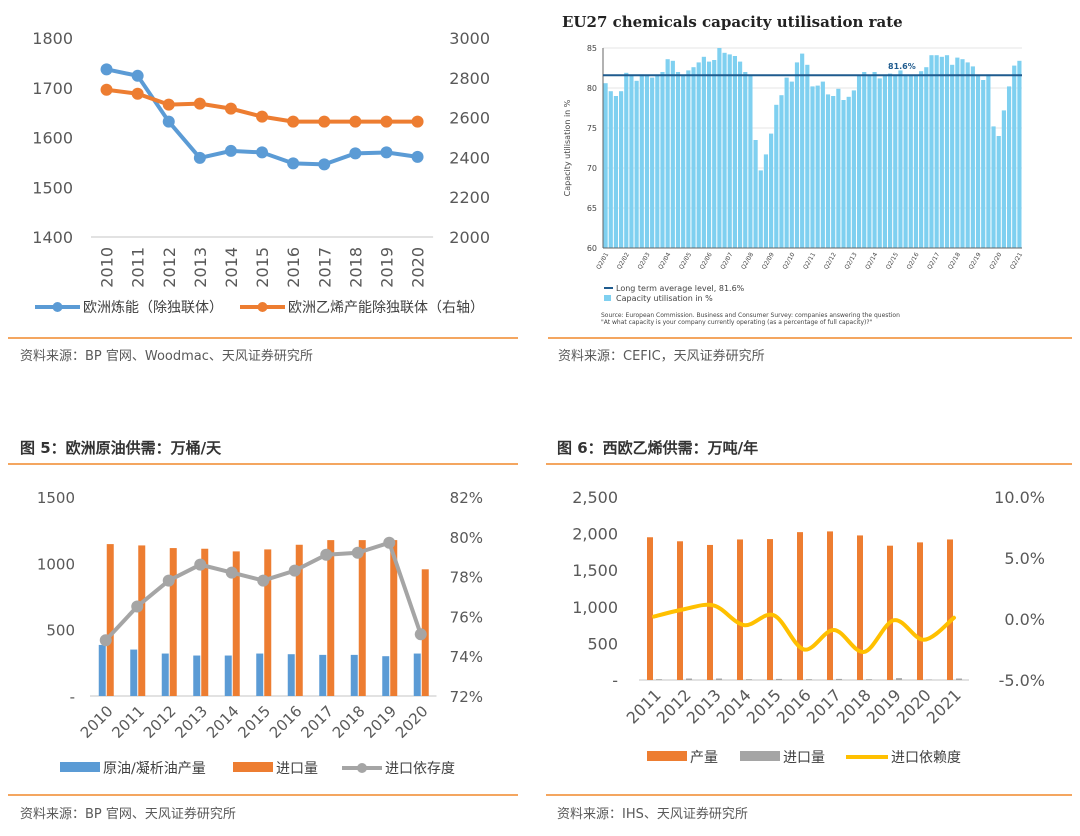 This screenshot has height=836, width=1080. Describe the element at coordinates (657, 448) in the screenshot. I see `figure-title: 图 6：西欧乙烯供需：万吨/年` at that location.